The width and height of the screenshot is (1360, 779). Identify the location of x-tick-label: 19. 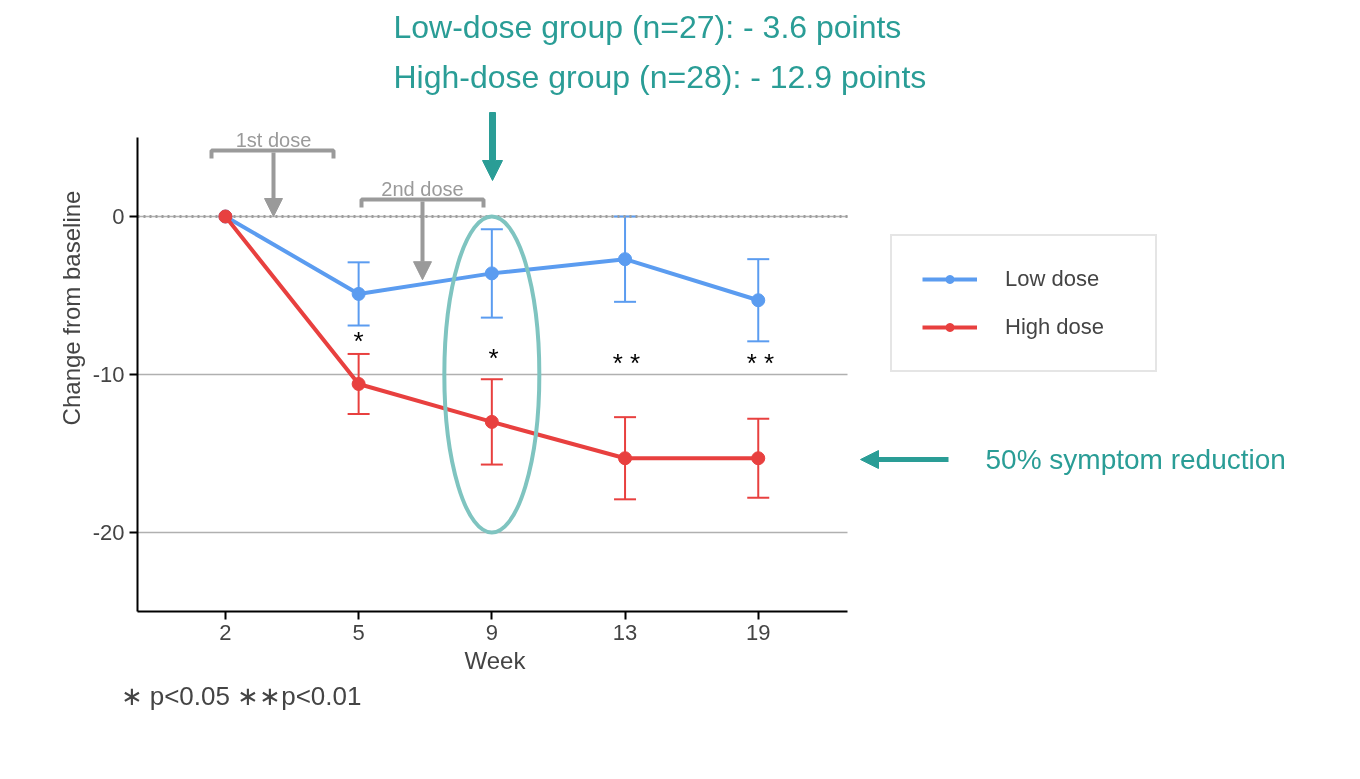
(758, 632).